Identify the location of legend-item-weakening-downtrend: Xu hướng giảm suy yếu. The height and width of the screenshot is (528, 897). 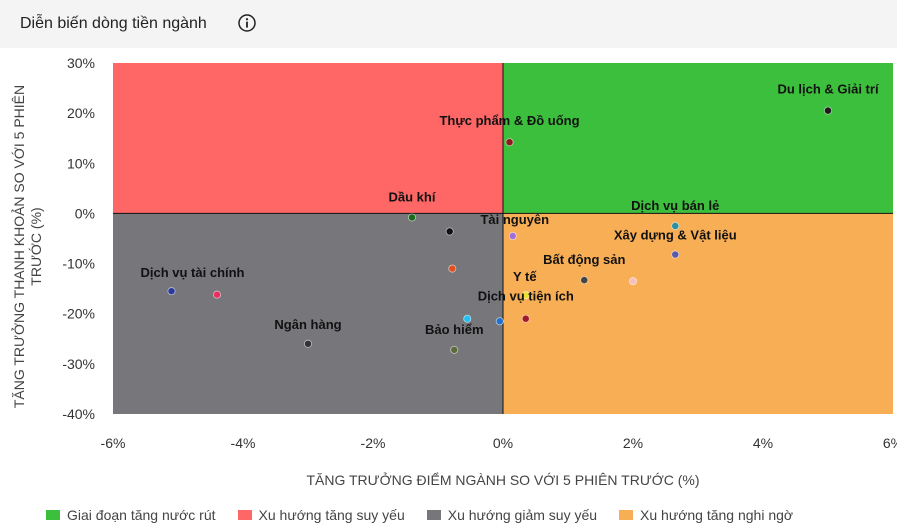
(512, 515).